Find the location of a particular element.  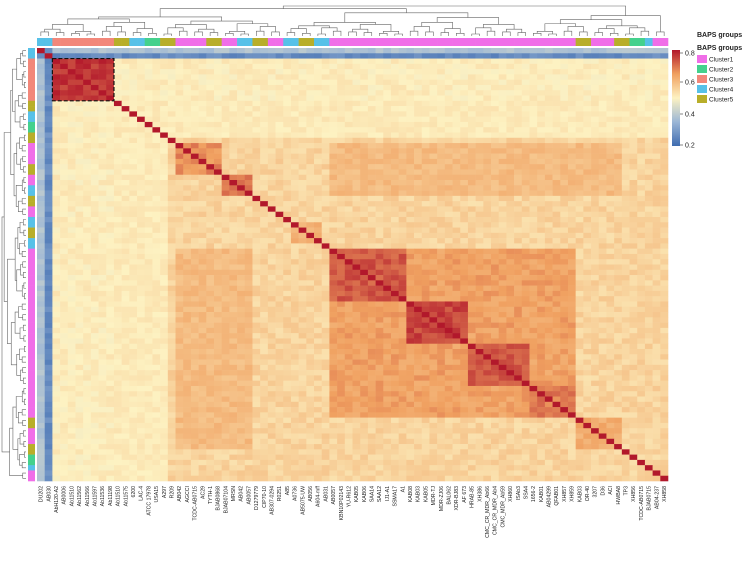

annotation-cell is located at coordinates (31, 336).